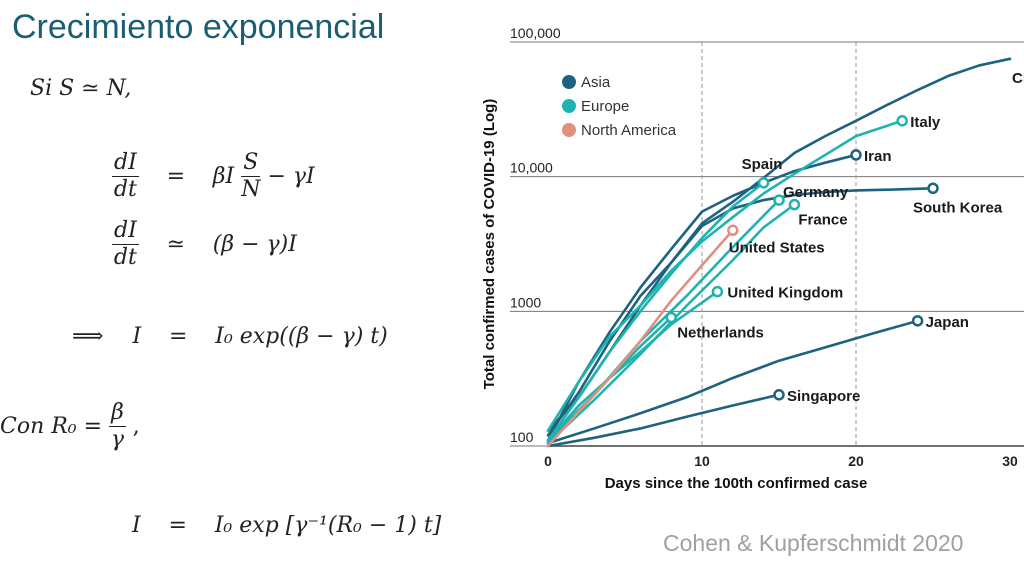  Describe the element at coordinates (605, 106) in the screenshot. I see `legend-label: Europe` at that location.